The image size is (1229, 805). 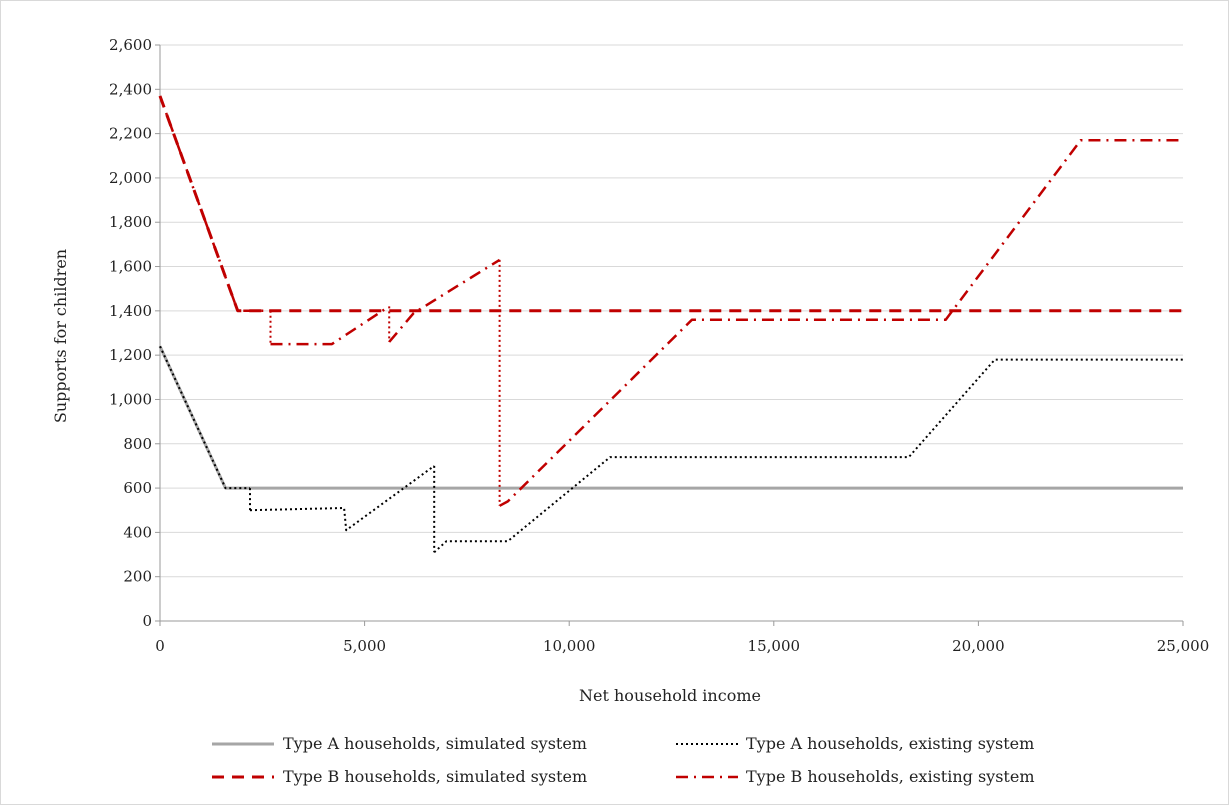 I want to click on y-axis-title: Supports for children, so click(x=60, y=336).